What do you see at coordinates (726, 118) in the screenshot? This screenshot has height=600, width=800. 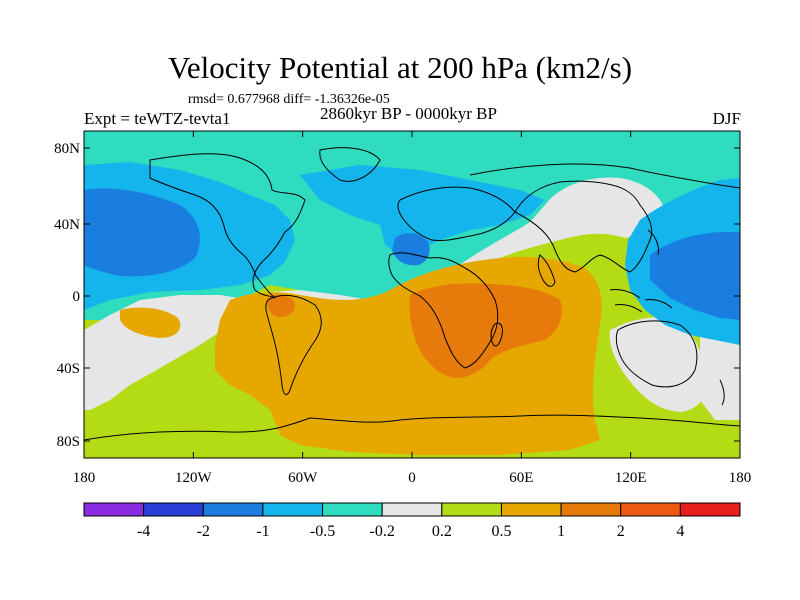 I see `season-label: DJF` at bounding box center [726, 118].